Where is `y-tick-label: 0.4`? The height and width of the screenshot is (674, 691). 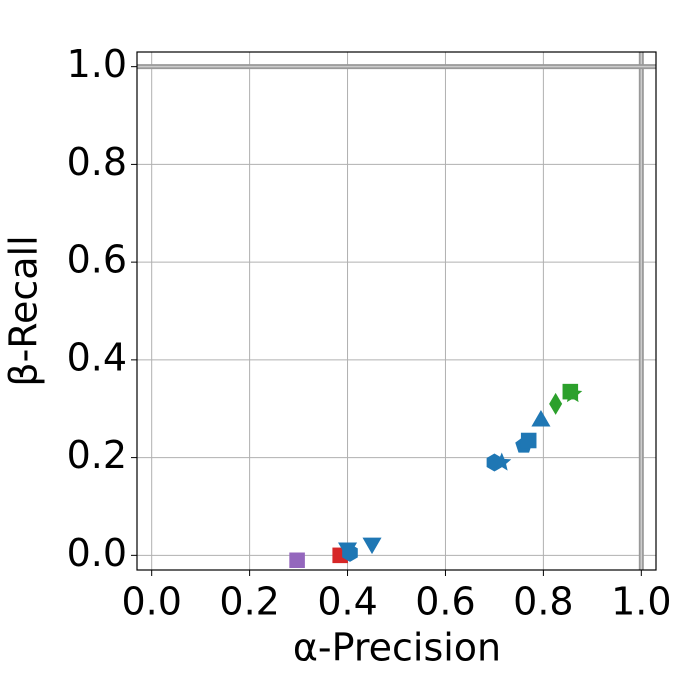
y-tick-label: 0.4 is located at coordinates (97, 357).